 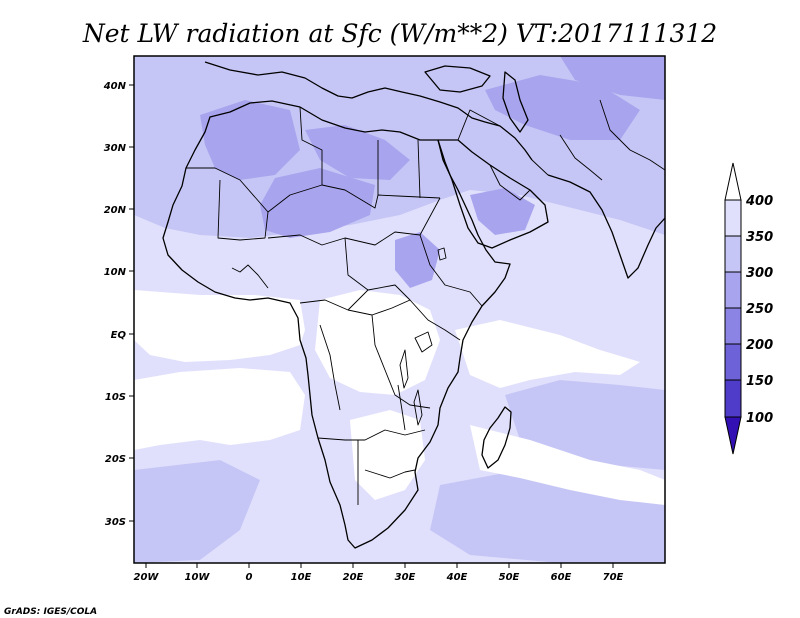 I want to click on lon-label-0: 0, so click(x=249, y=577).